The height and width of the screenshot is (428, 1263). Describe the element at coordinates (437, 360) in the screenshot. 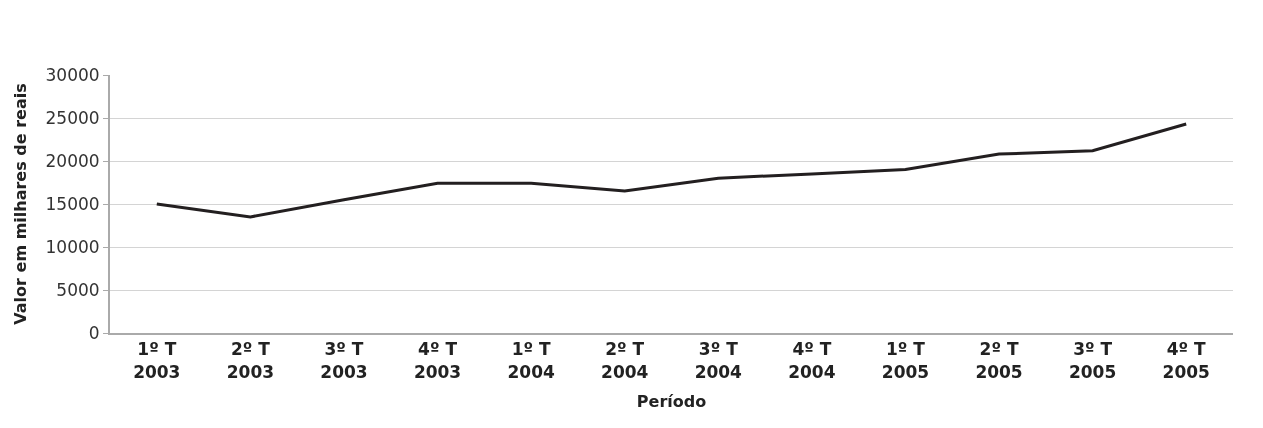

I see `x-tick-label: 4º T 2003` at that location.